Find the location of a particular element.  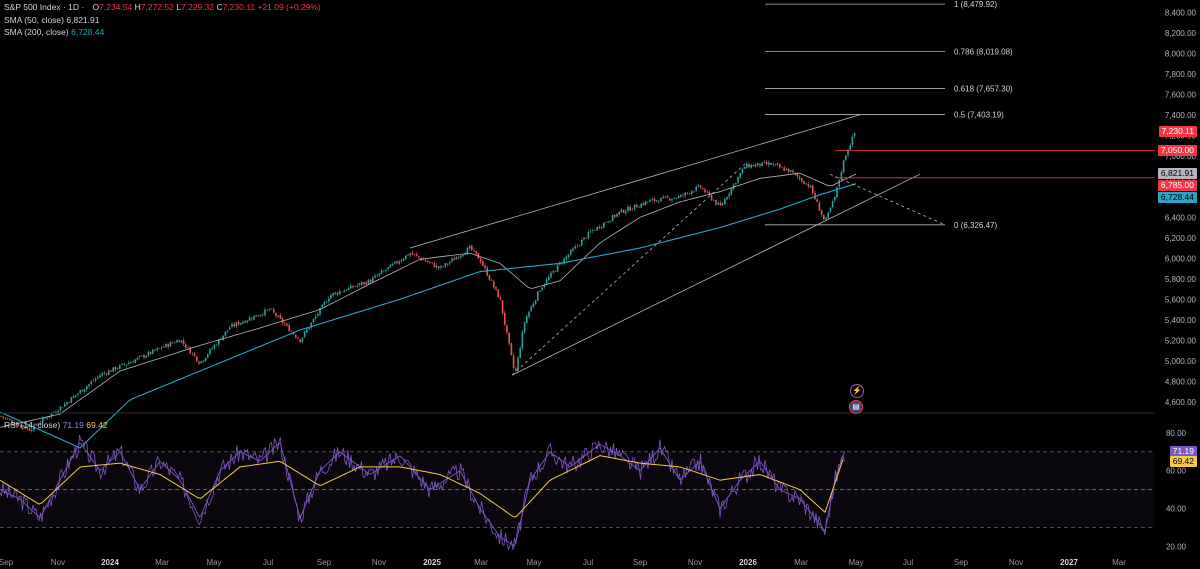

rsi-legend: RSI (14, close) 71.19 69.42 is located at coordinates (56, 425).